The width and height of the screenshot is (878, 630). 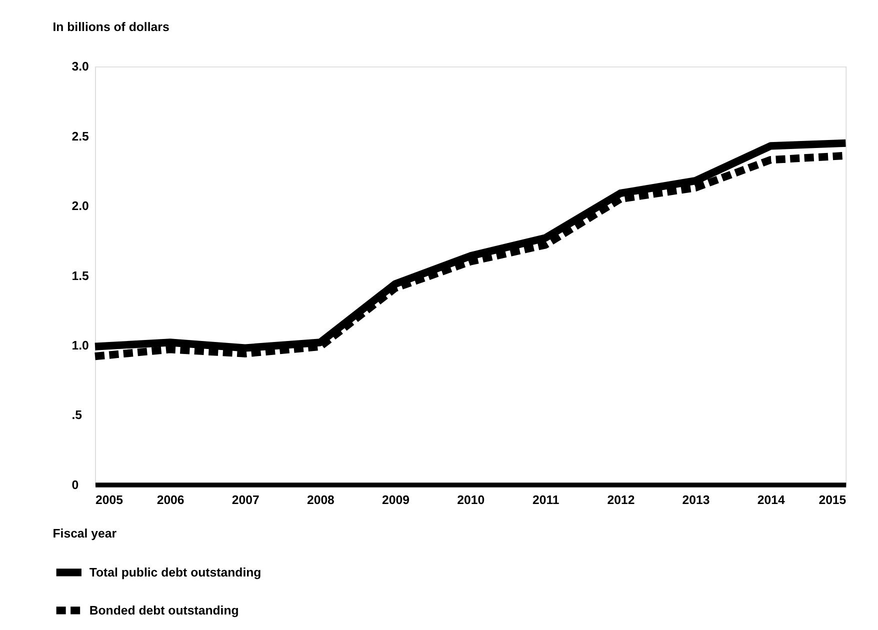 I want to click on y-tick-label: 2.0, so click(x=81, y=206).